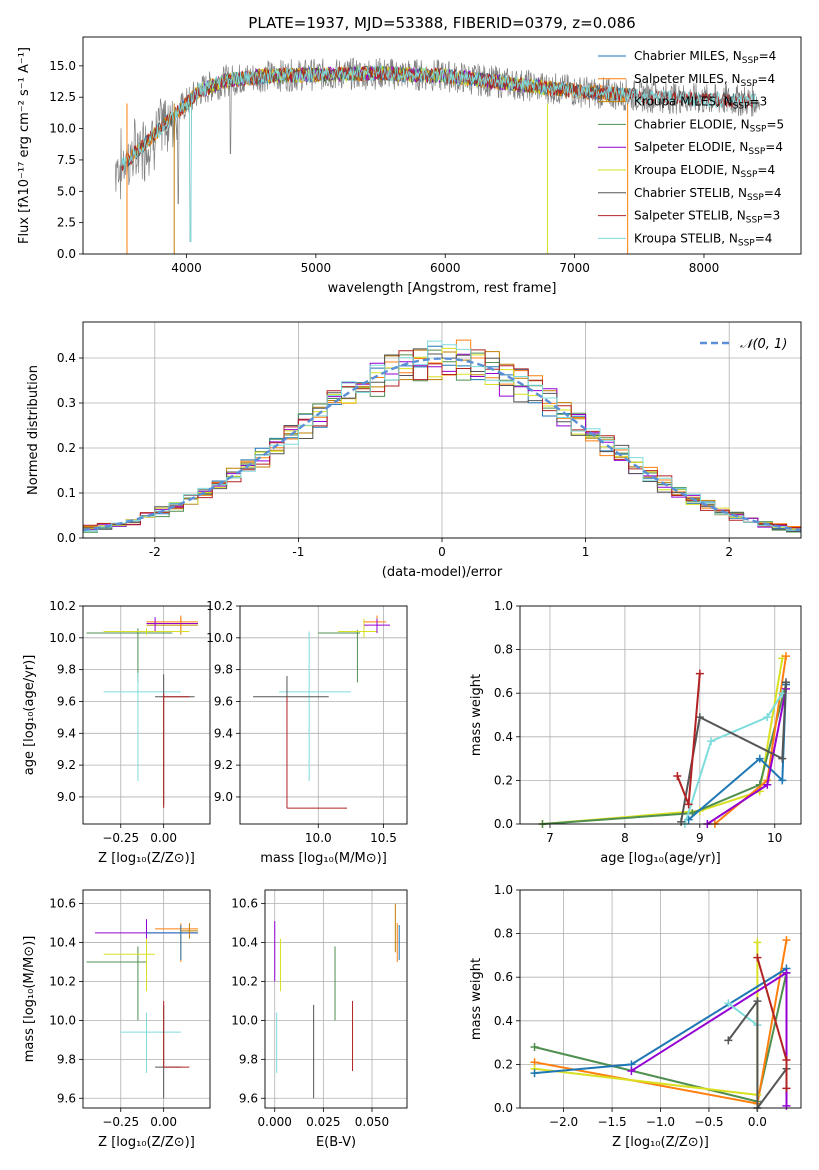  What do you see at coordinates (774, 838) in the screenshot?
I see `x-tick-label: 10` at bounding box center [774, 838].